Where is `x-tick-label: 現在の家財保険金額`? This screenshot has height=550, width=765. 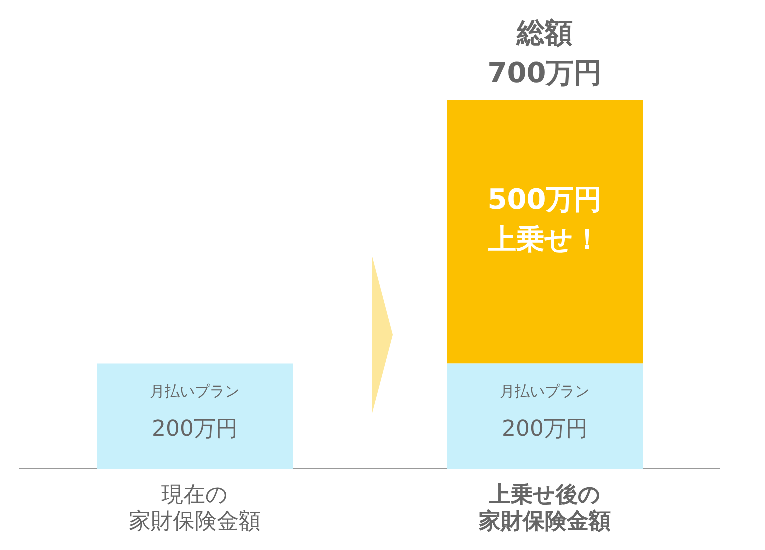
x-tick-label: 現在の家財保険金額 is located at coordinates (195, 509).